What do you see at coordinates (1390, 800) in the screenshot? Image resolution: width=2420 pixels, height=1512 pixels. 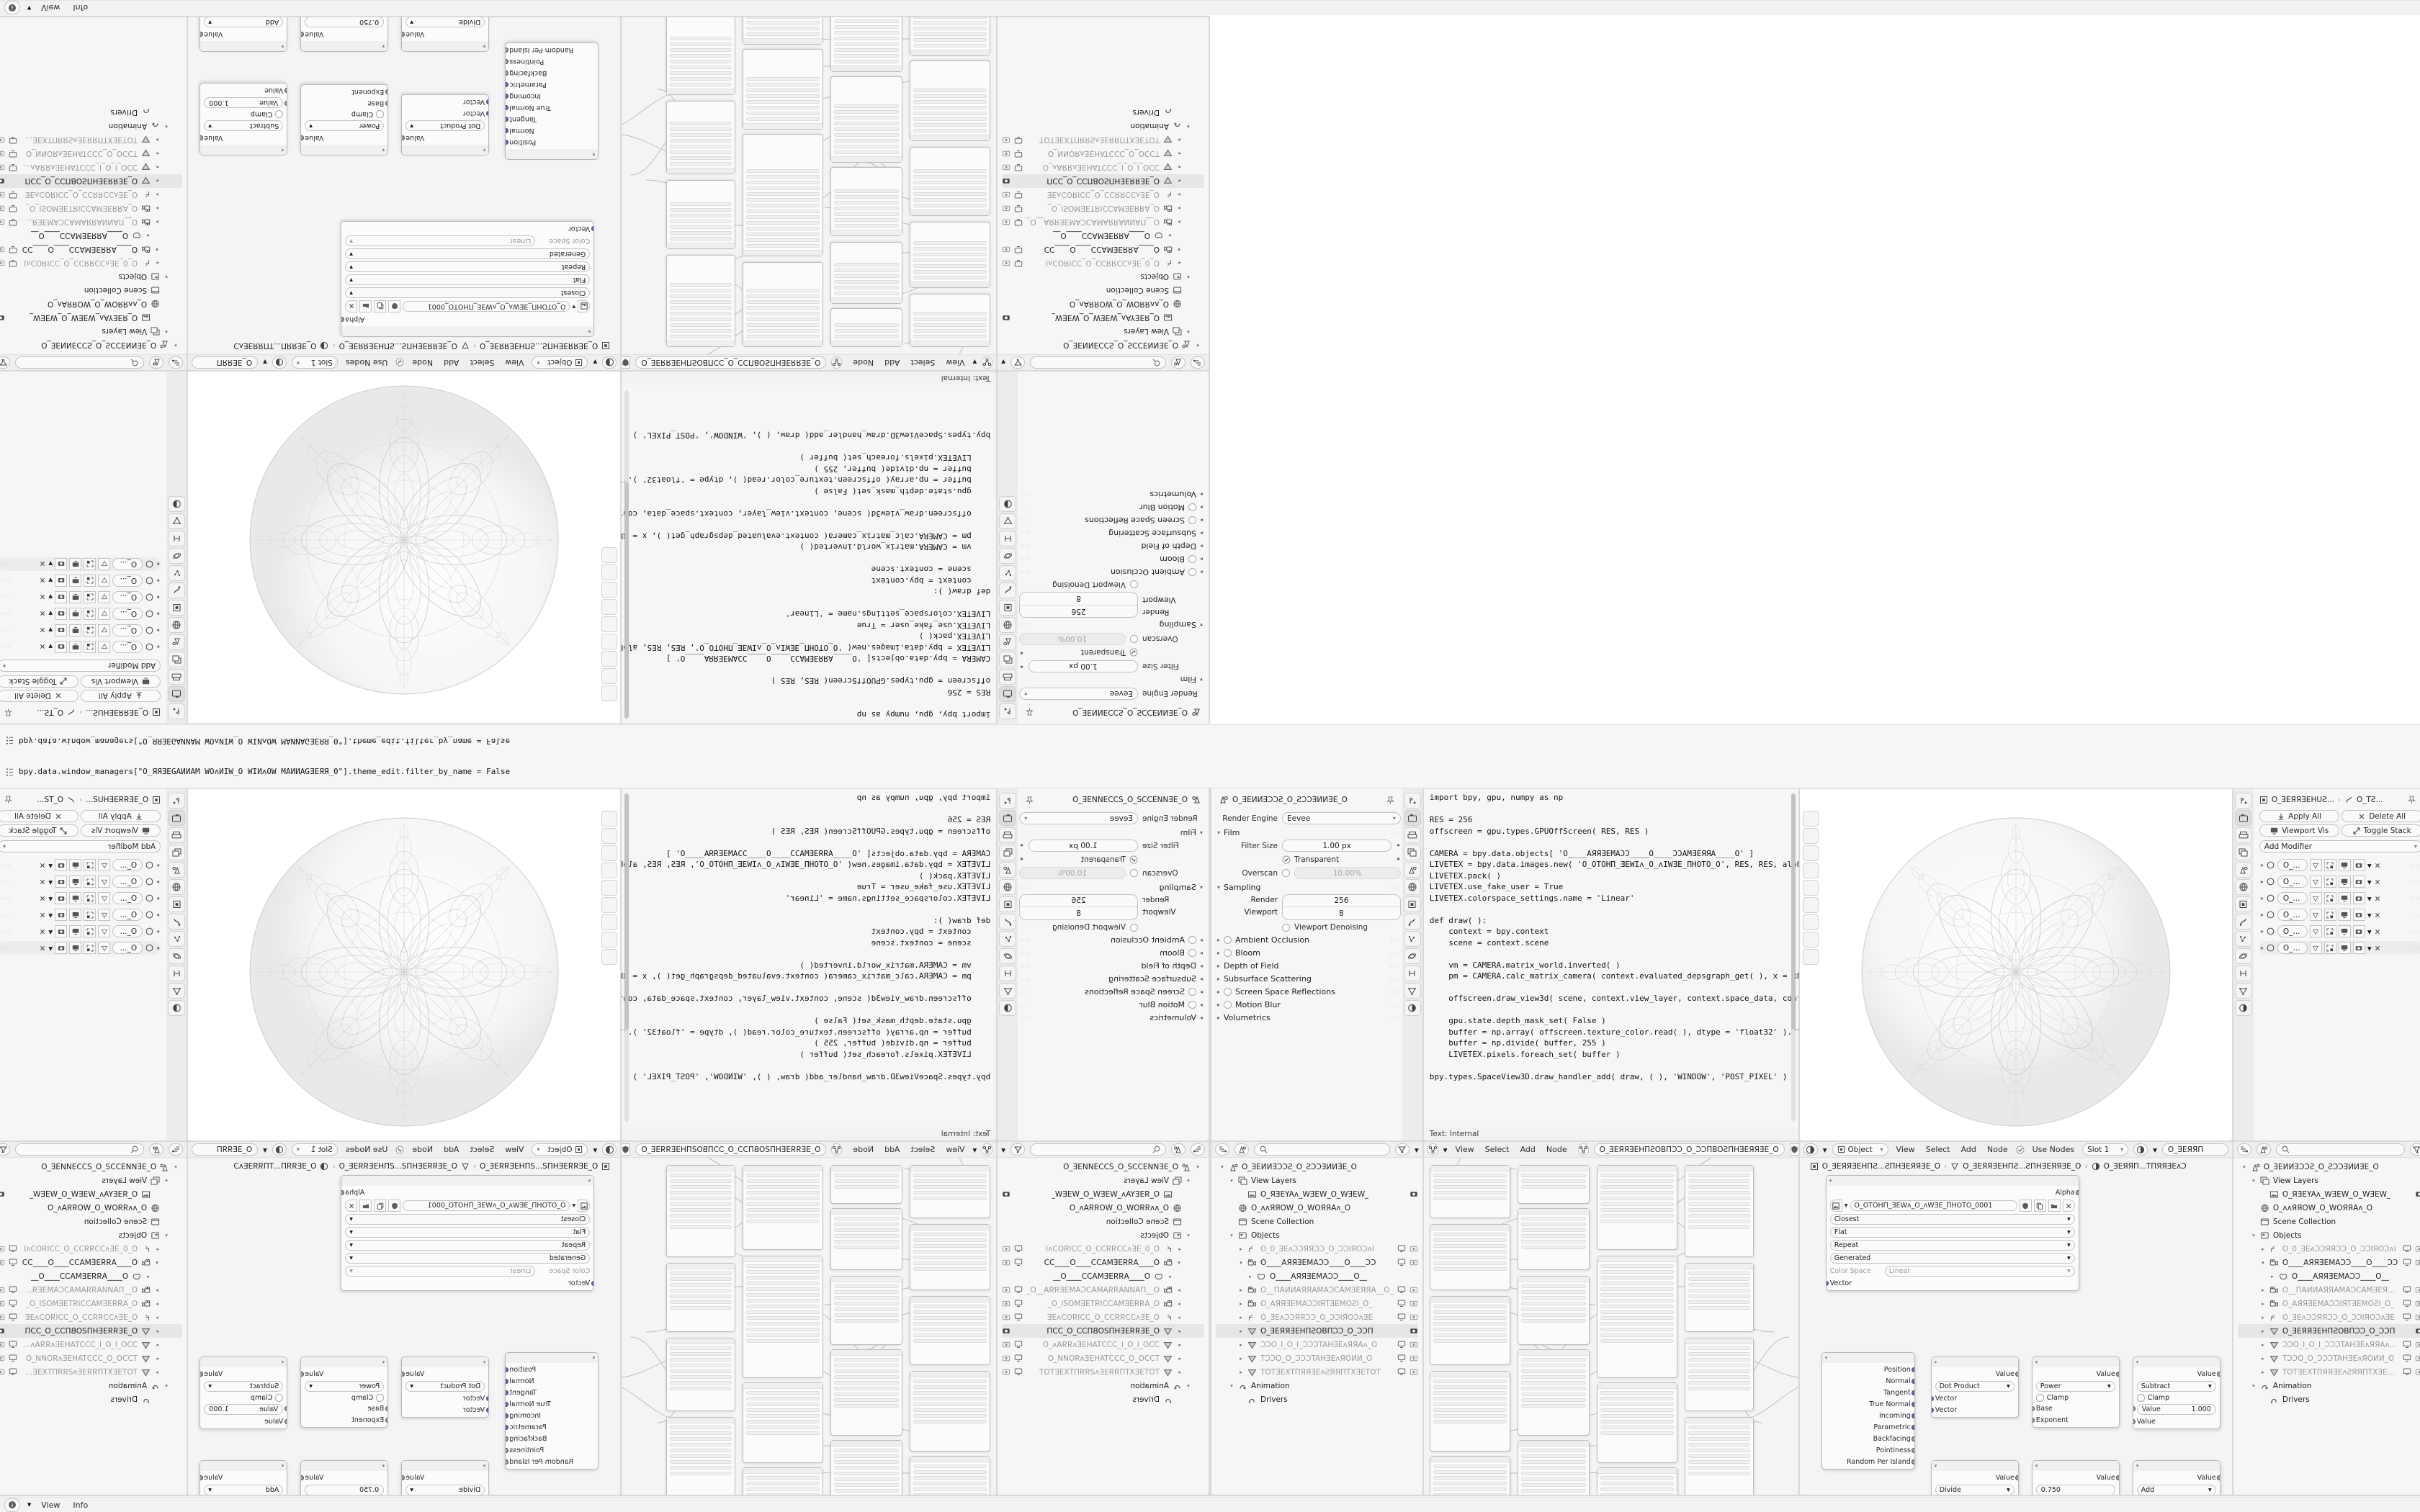 I see `pin-icon` at bounding box center [1390, 800].